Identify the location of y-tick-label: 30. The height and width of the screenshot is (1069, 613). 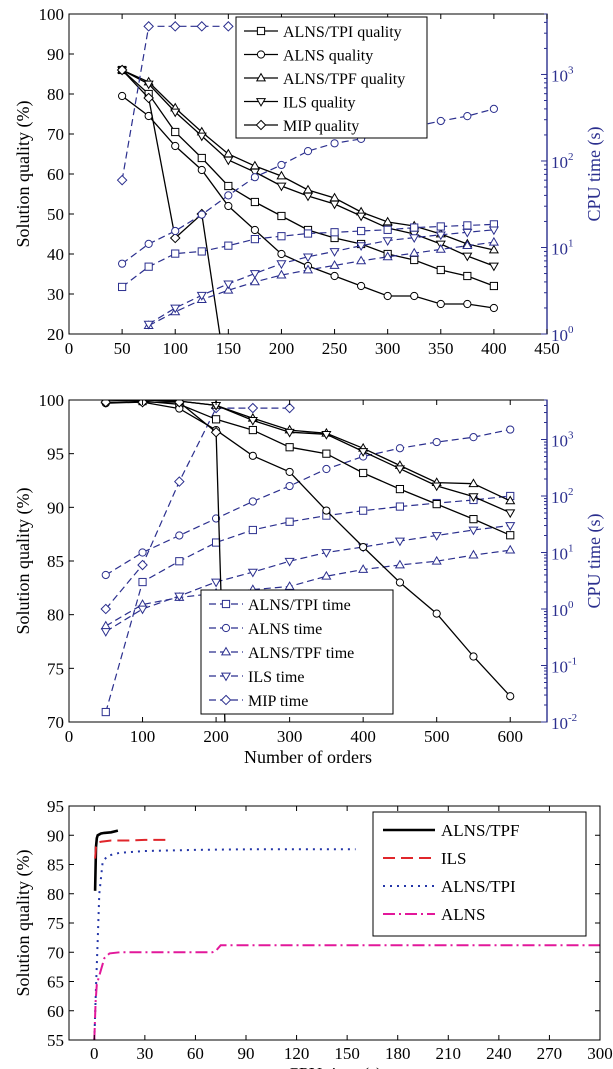
(55, 294).